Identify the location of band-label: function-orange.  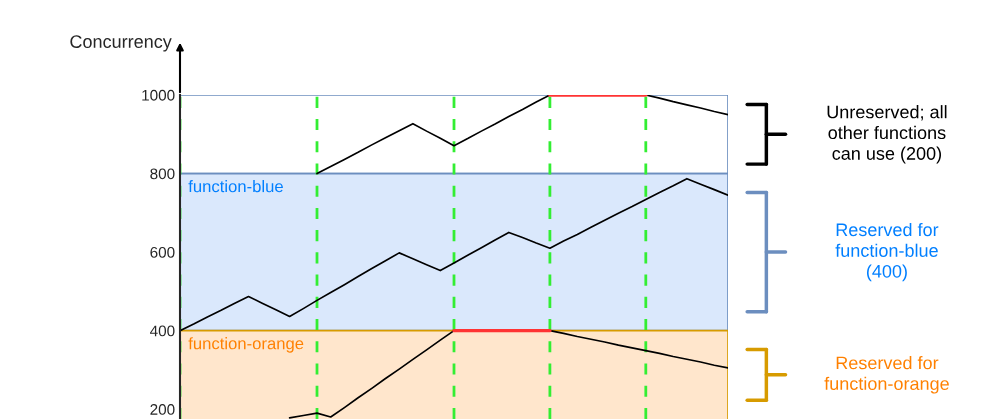
(246, 345).